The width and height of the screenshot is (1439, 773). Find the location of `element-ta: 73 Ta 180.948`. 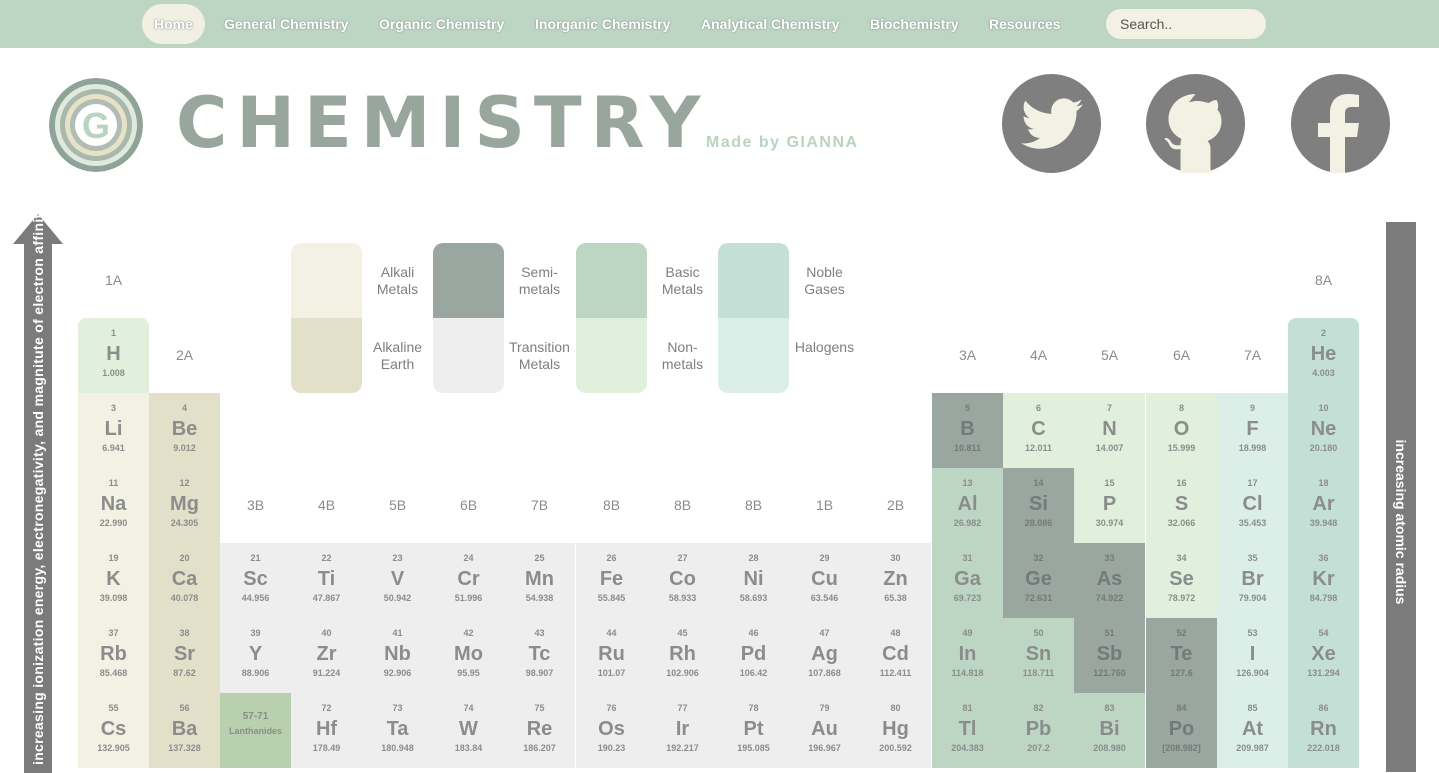

element-ta: 73 Ta 180.948 is located at coordinates (397, 730).